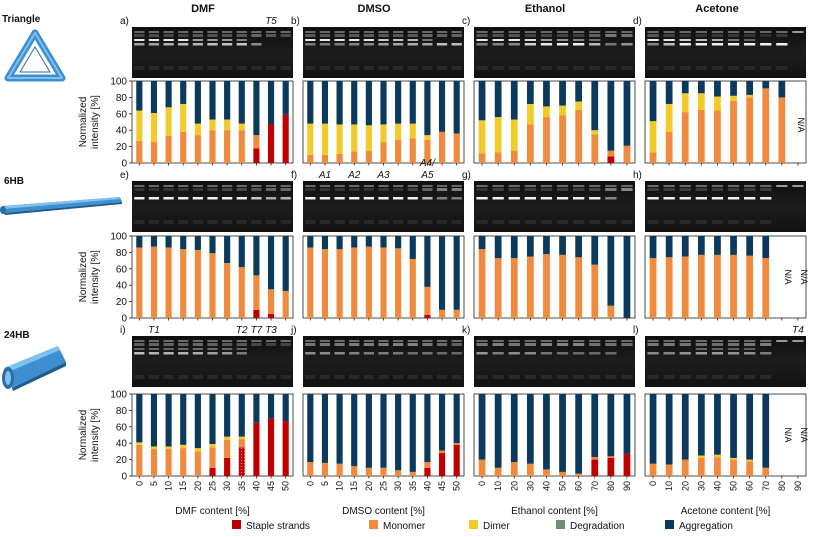 The width and height of the screenshot is (817, 537). What do you see at coordinates (804, 276) in the screenshot?
I see `not-available-label: N/A` at bounding box center [804, 276].